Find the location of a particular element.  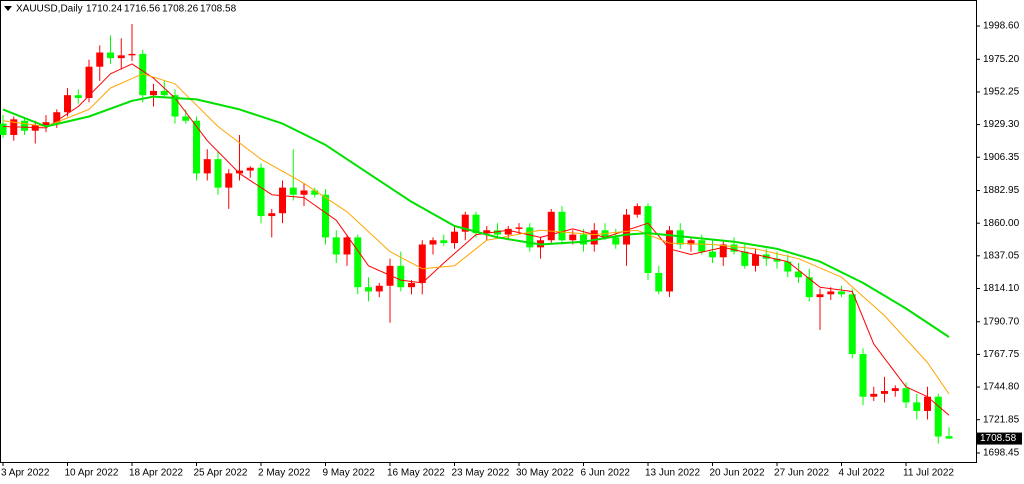

ohlc-high: 1716.56 is located at coordinates (142, 9).